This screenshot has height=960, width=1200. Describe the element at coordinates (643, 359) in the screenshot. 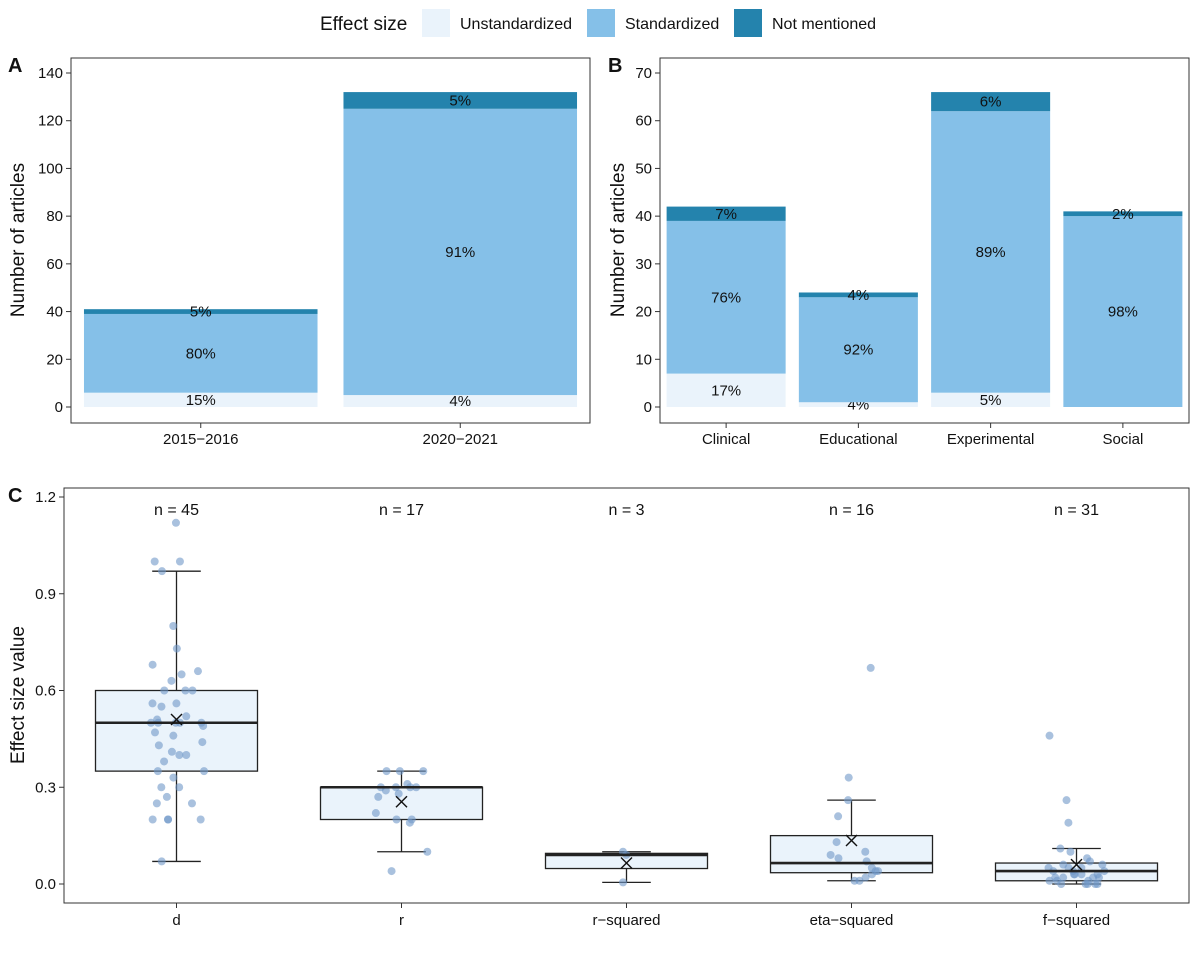

I see `panel-b-ytick-label: 10` at that location.